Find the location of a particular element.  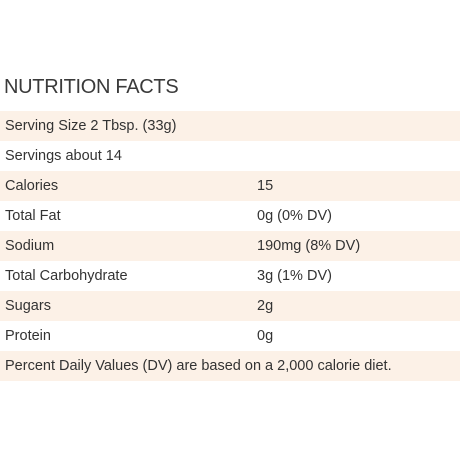

row-value: 15 is located at coordinates (265, 186).